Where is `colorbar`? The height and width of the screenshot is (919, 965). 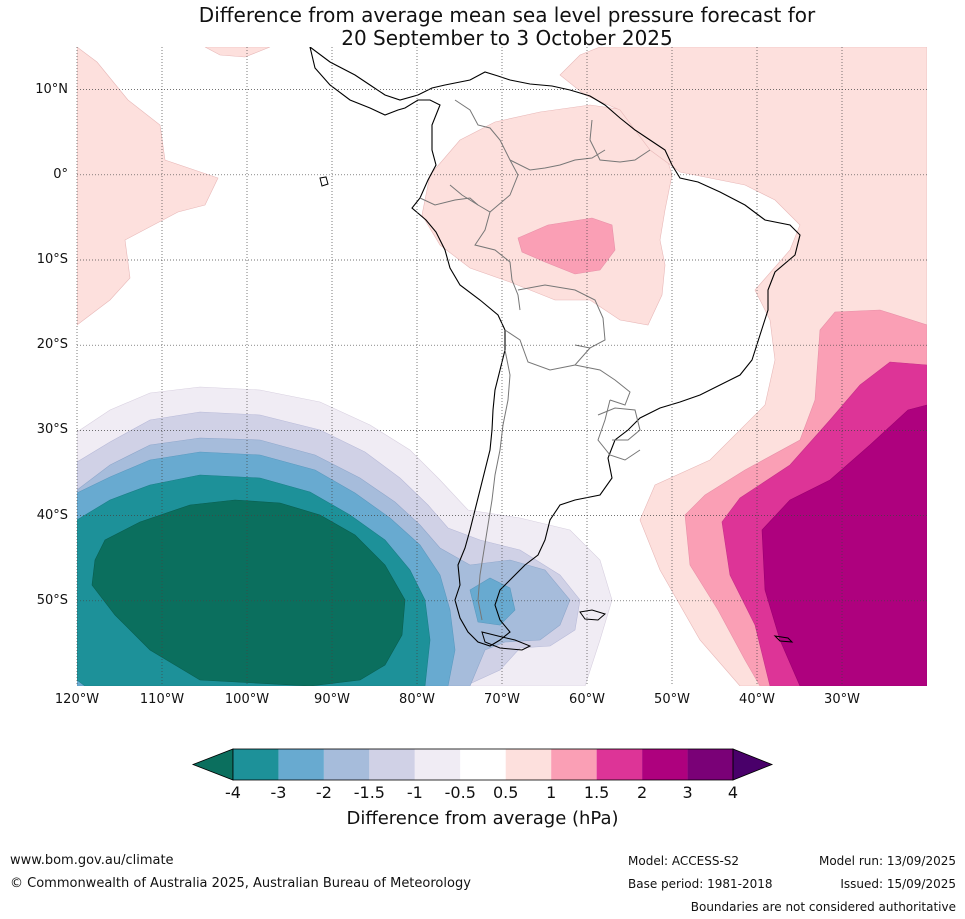
colorbar is located at coordinates (482, 764).